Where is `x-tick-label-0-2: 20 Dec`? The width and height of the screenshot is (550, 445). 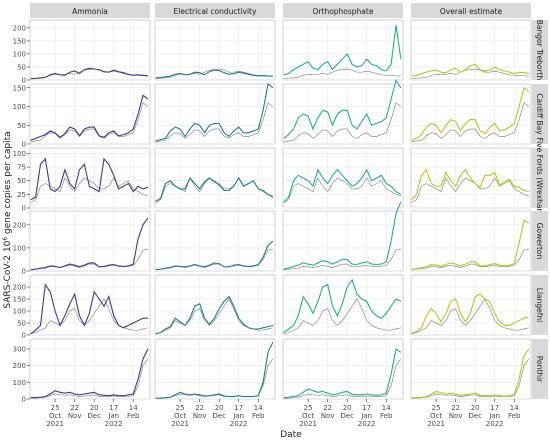
x-tick-label-0-2: 20 Dec is located at coordinates (94, 412).